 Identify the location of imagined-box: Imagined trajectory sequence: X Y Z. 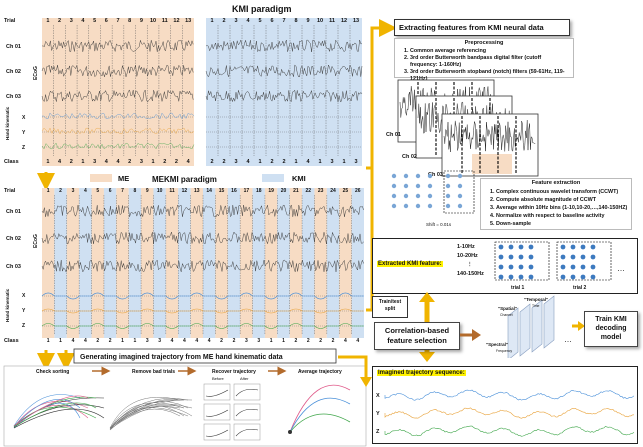
(505, 405).